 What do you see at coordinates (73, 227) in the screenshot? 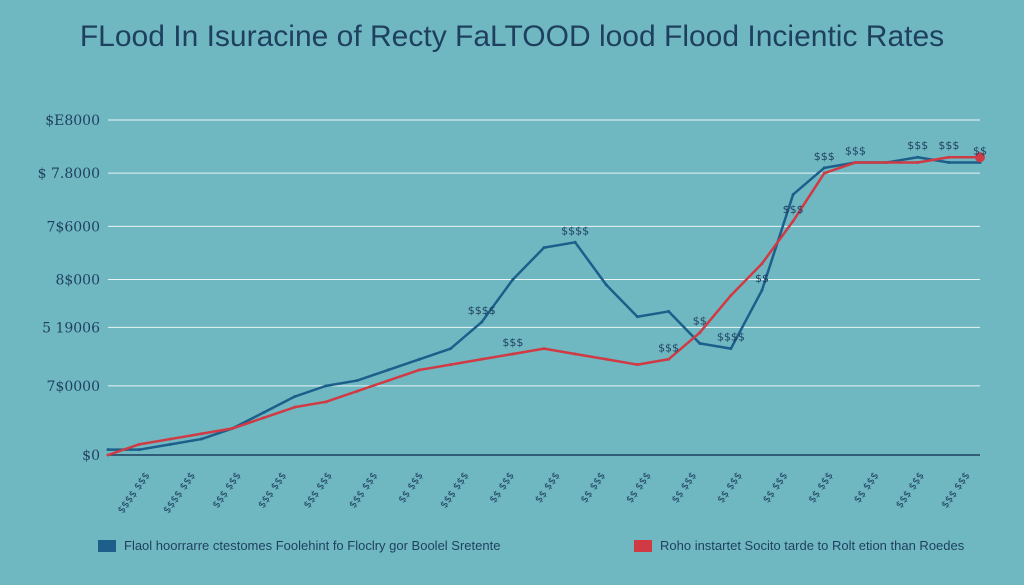
I see `y-tick-label: 7$6000` at bounding box center [73, 227].